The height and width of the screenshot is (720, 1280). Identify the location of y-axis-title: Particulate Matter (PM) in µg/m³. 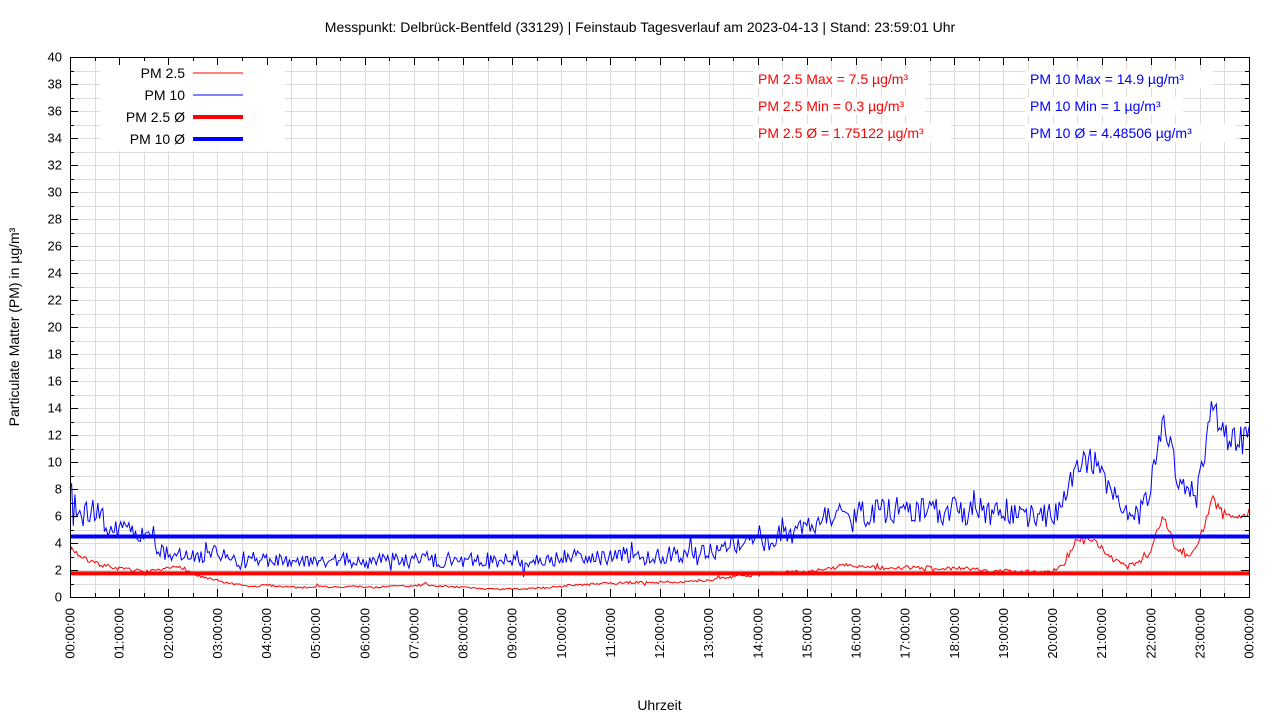
(14, 327).